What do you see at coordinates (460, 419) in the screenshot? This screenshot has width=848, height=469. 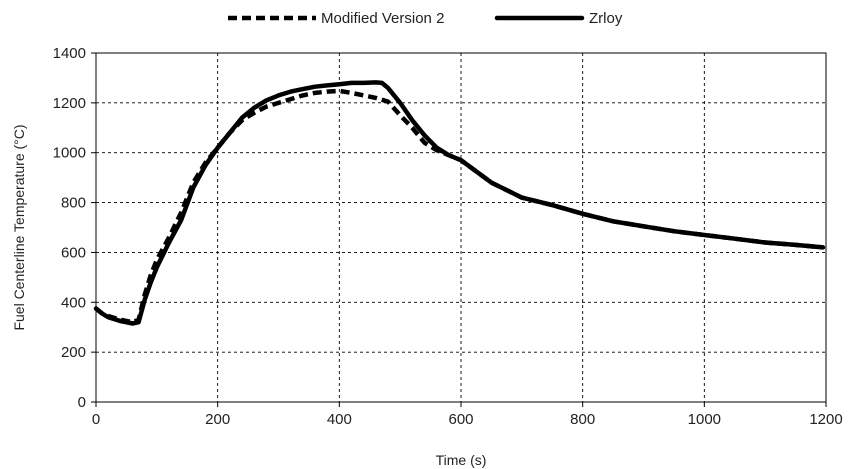 I see `x-tick-label-600: 600` at bounding box center [460, 419].